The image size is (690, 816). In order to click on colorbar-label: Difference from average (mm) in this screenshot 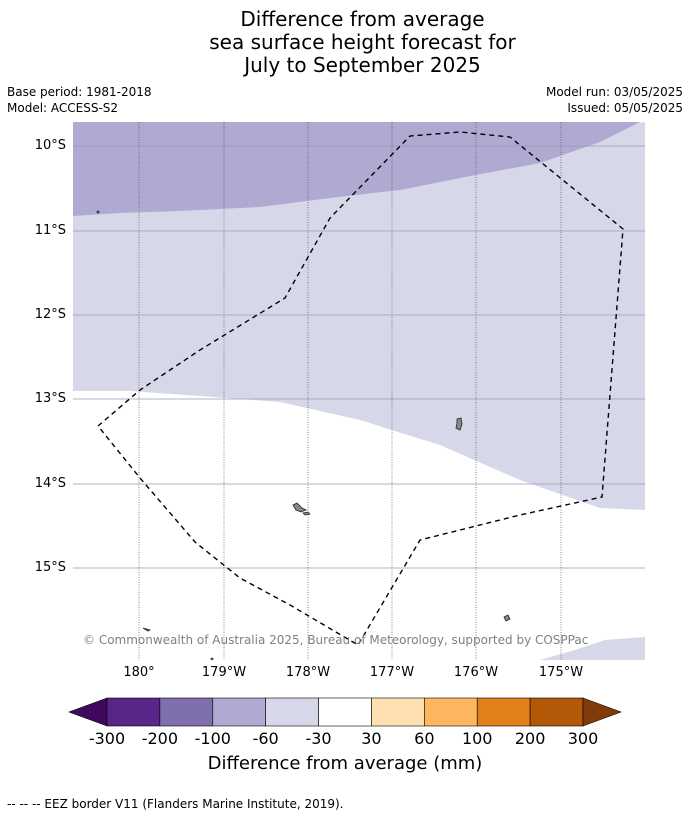, I will do `click(345, 763)`.